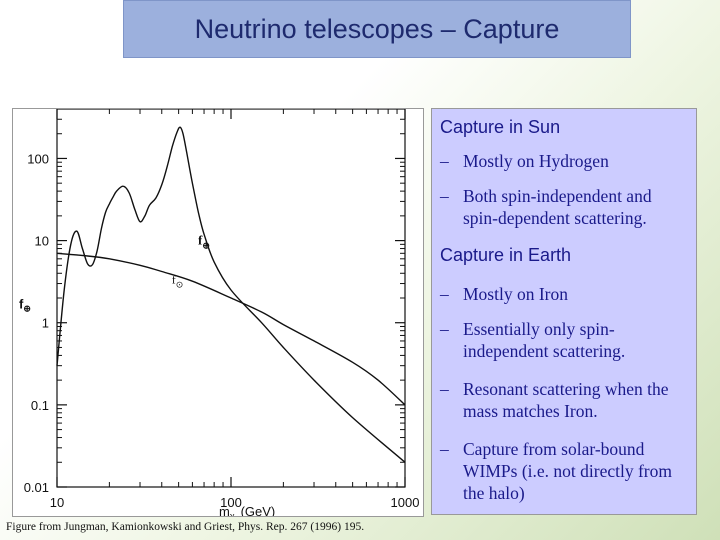 The height and width of the screenshot is (540, 720). I want to click on bullet-item: – Mostly on Hydrogen, so click(564, 161).